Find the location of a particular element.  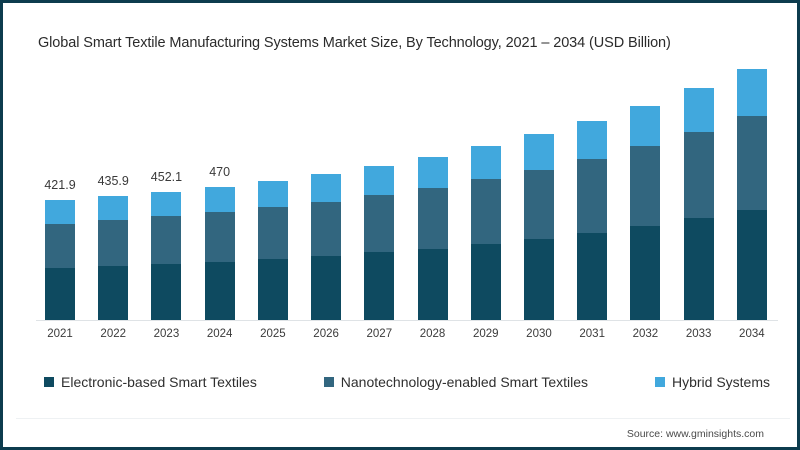

x-axis-tick-2028: 2028 is located at coordinates (432, 334).